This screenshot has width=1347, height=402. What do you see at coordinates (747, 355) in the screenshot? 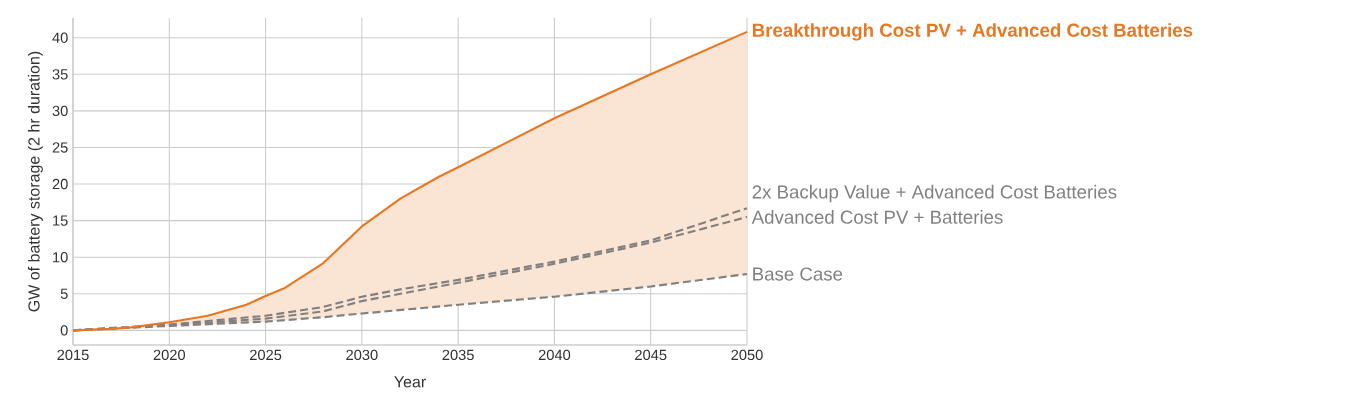
I see `x-tick-label: 2050` at bounding box center [747, 355].